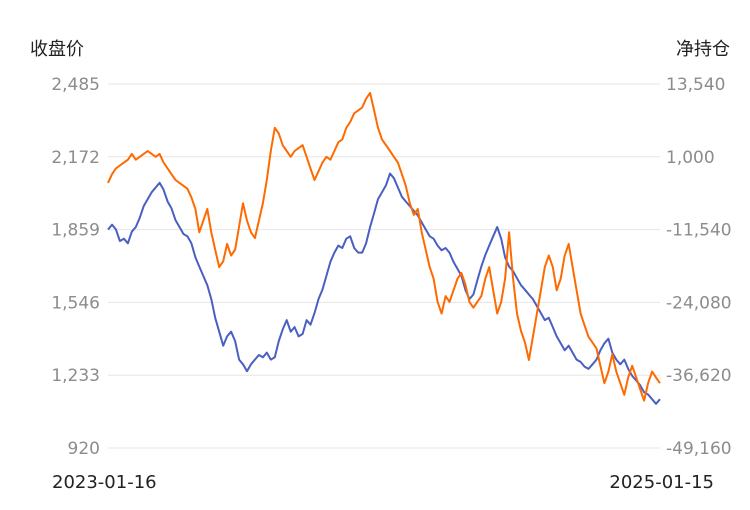 The image size is (750, 510). I want to click on y-left-tick-label: 2,485, so click(75, 85).